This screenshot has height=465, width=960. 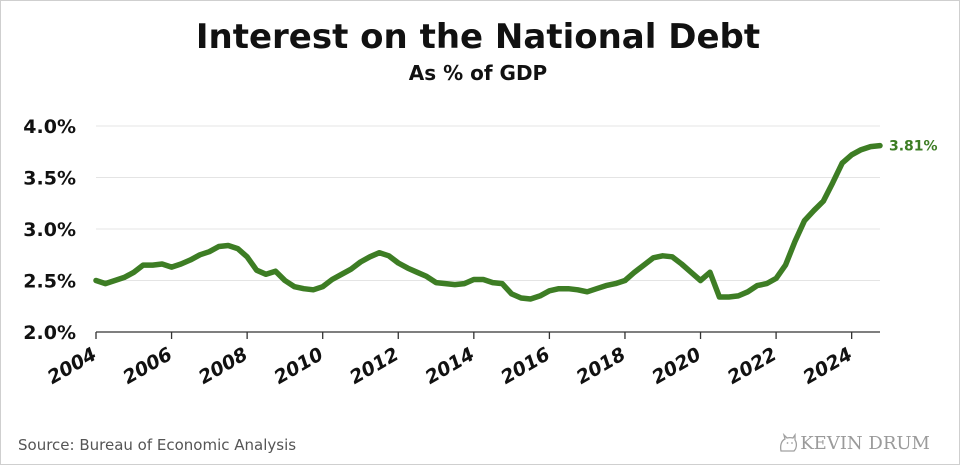 I want to click on x-tick-label: 2006, so click(x=147, y=365).